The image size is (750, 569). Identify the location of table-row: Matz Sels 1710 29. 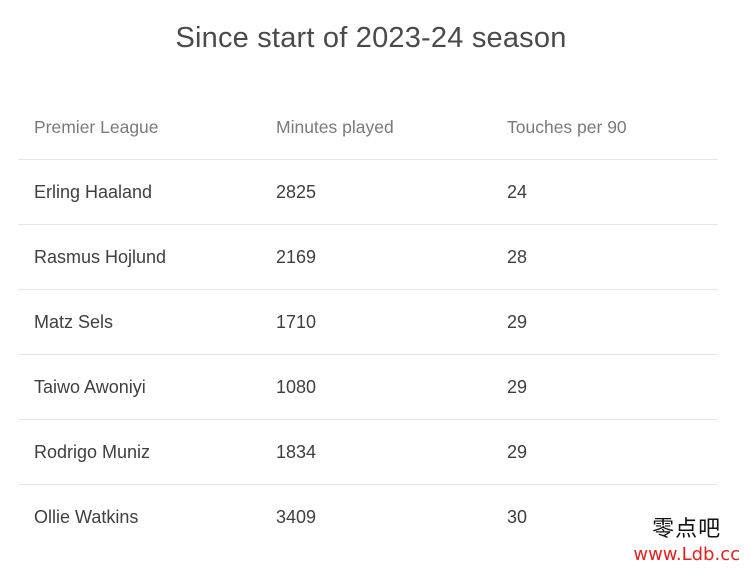
(368, 322).